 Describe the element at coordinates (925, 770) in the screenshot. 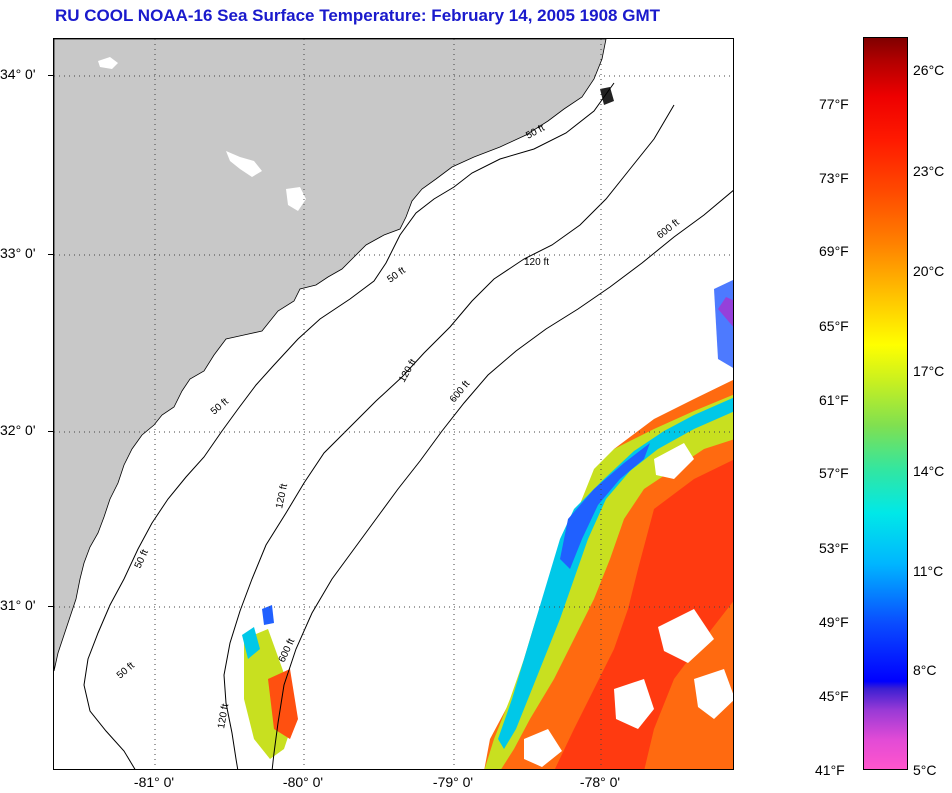

I see `colorbar-c-label: 5°C` at that location.